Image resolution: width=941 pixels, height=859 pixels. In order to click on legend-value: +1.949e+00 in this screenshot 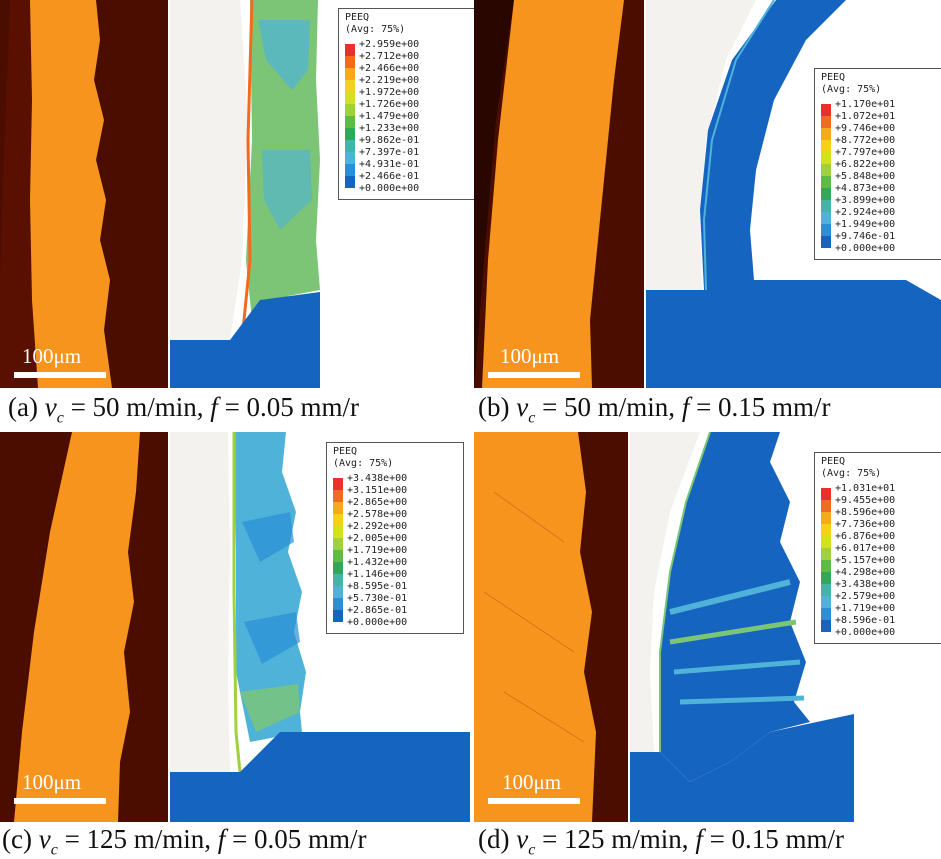, I will do `click(865, 224)`.